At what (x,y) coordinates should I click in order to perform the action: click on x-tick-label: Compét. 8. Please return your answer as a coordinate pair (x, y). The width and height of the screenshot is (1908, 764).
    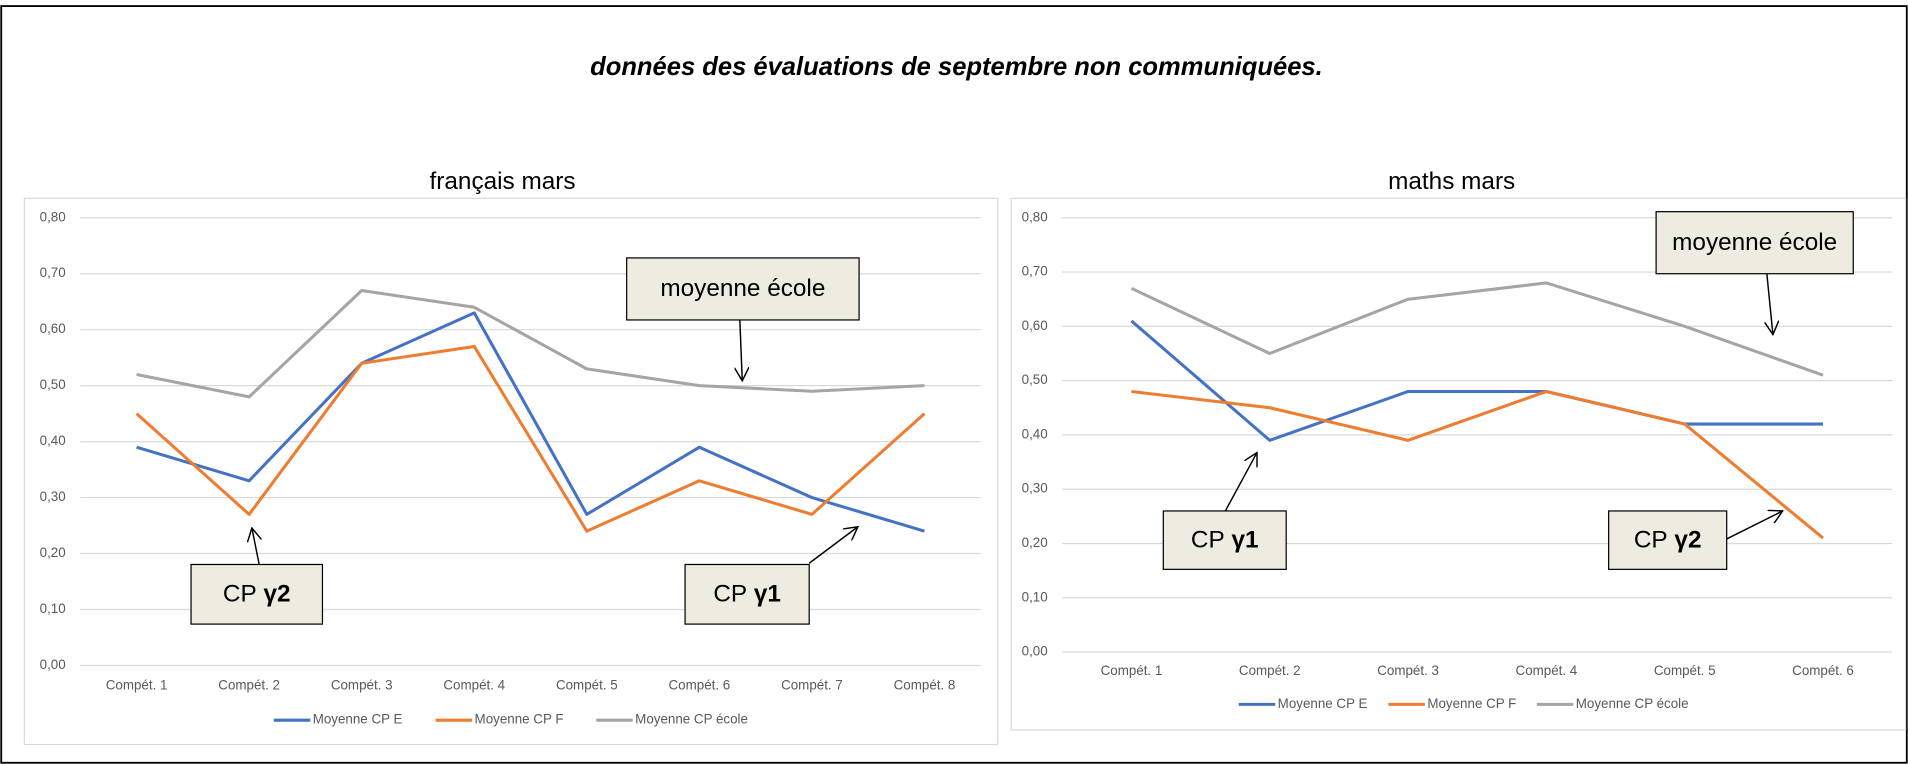
    Looking at the image, I should click on (925, 685).